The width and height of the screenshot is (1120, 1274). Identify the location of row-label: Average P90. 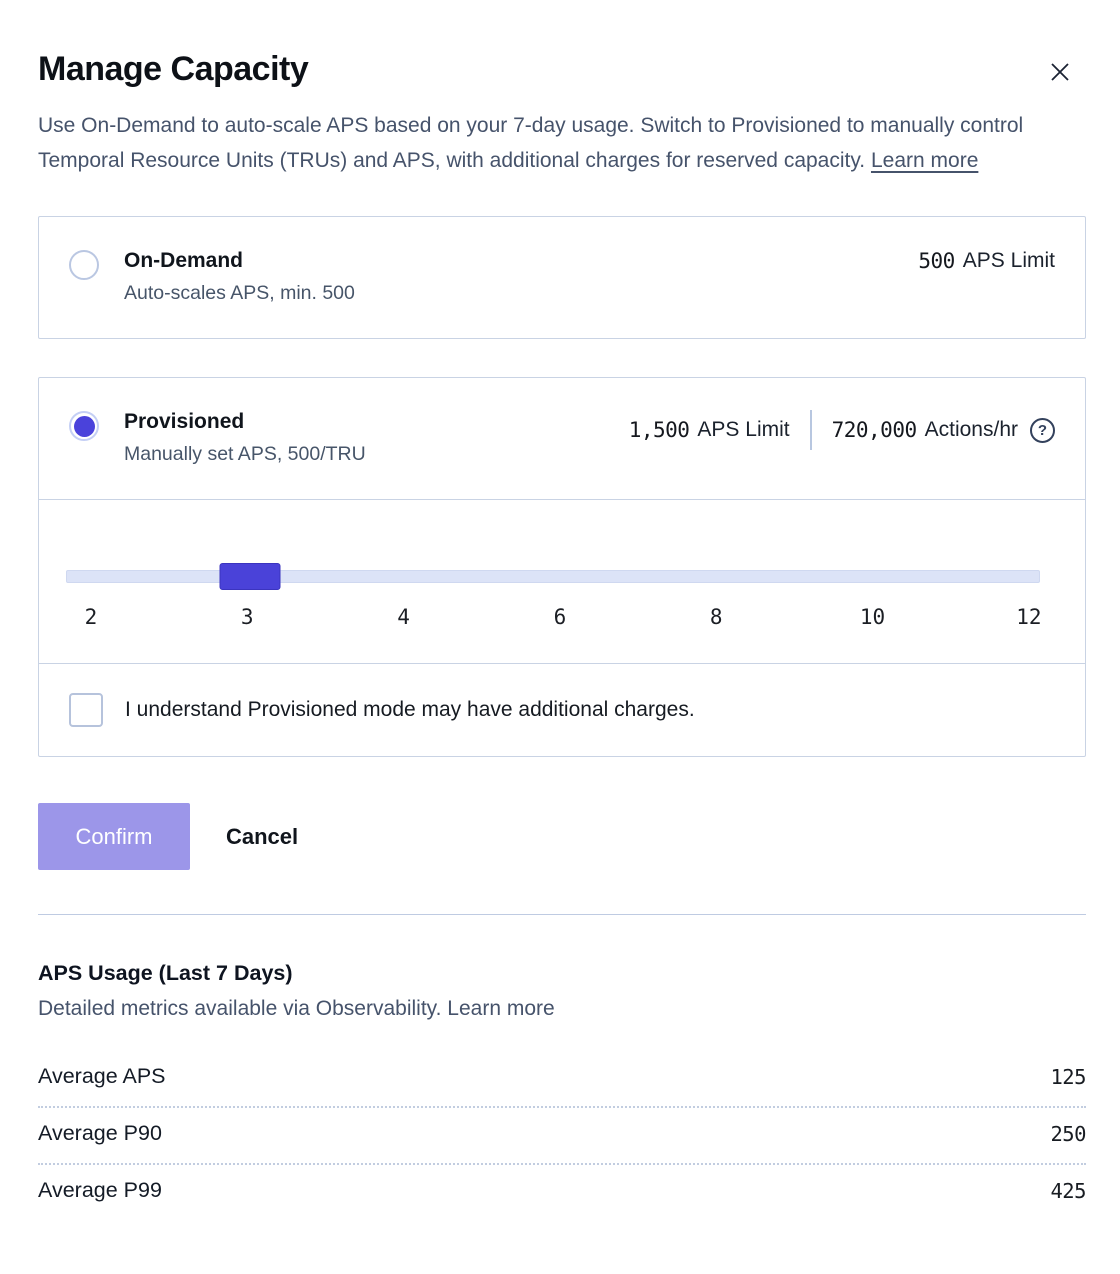
(100, 1133).